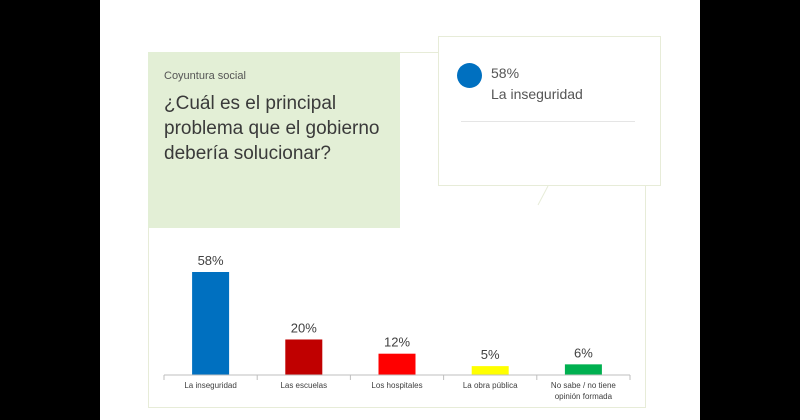 Image resolution: width=800 pixels, height=420 pixels. Describe the element at coordinates (303, 385) in the screenshot. I see `category-label: Las escuelas` at that location.